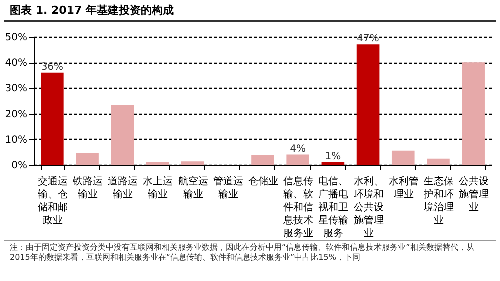  Describe the element at coordinates (474, 195) in the screenshot. I see `x-tick-label: 公共设施管理业` at that location.